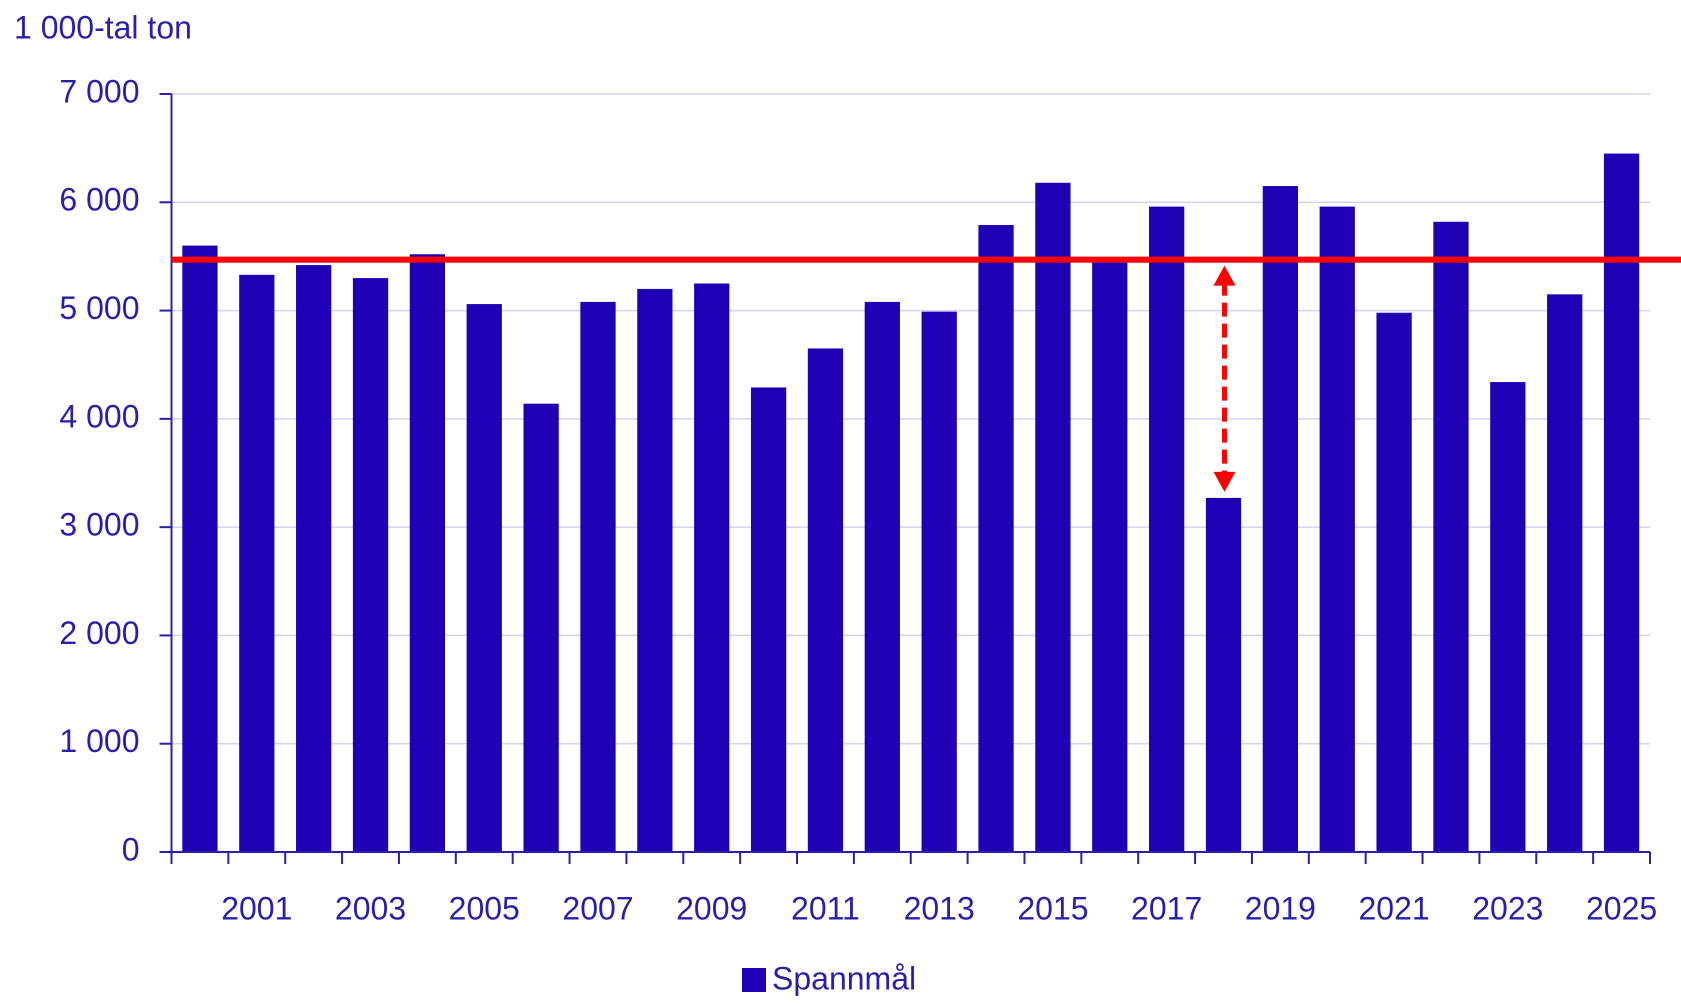 The height and width of the screenshot is (1005, 1681). I want to click on y-tick-label: 6 000, so click(99, 200).